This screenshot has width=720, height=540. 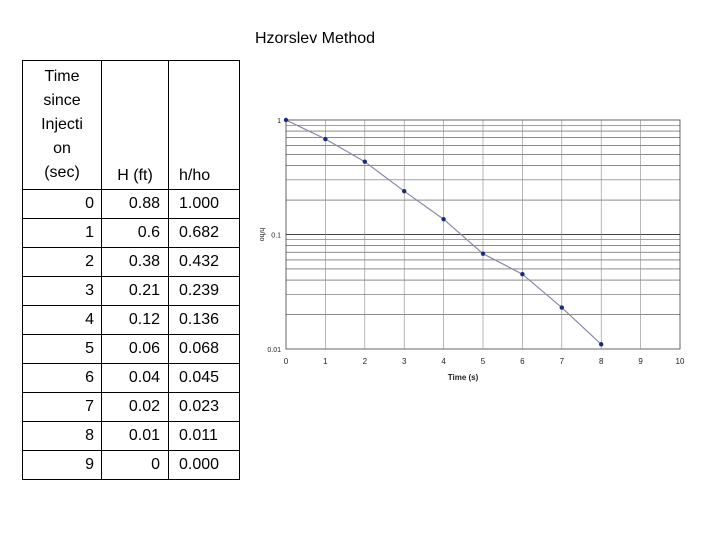 I want to click on cell-time: 1, so click(x=62, y=233).